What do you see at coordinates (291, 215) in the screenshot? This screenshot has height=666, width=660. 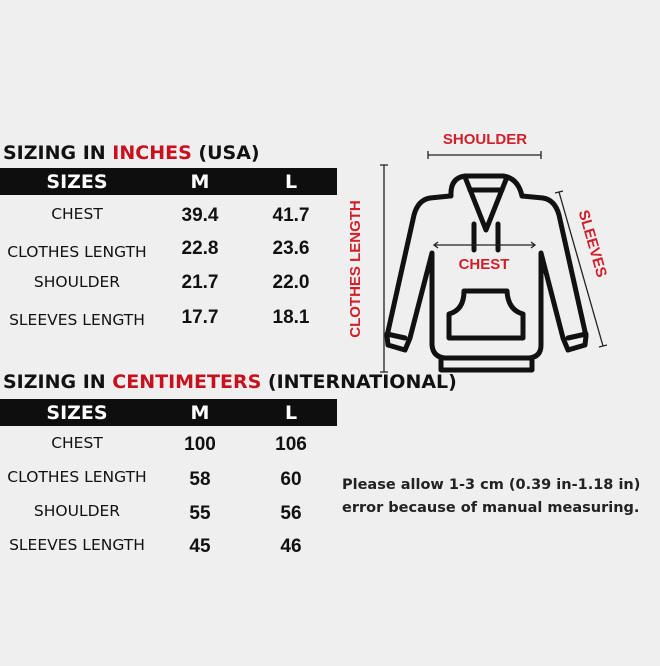 I see `size-l-value: 41.7` at bounding box center [291, 215].